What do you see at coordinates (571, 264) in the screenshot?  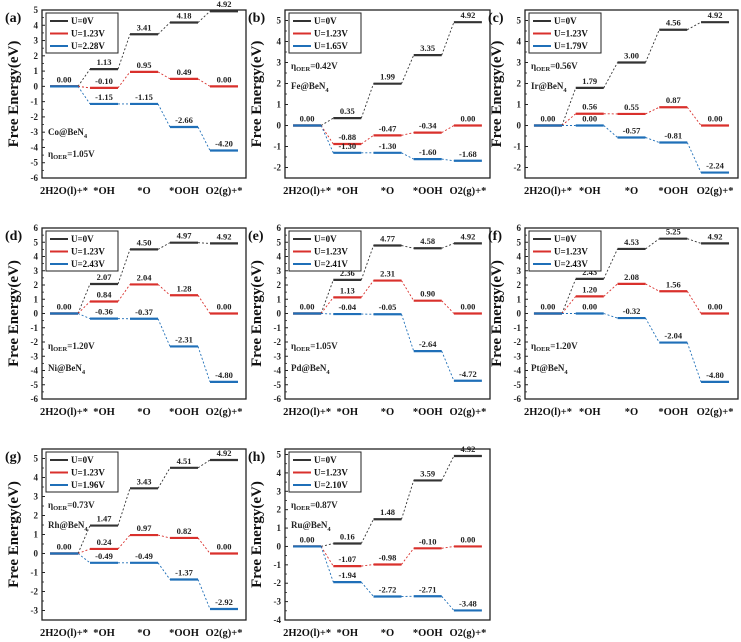 I see `legend-entry: U=2.43V` at bounding box center [571, 264].